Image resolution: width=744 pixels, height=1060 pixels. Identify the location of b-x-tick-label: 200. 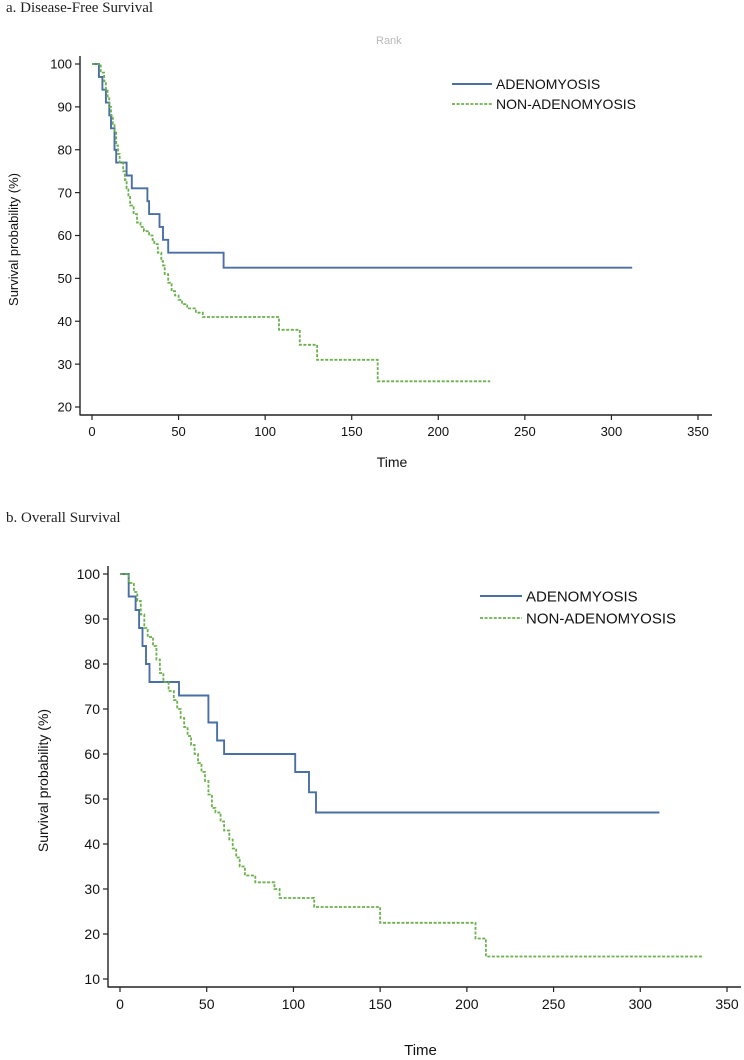
(467, 1004).